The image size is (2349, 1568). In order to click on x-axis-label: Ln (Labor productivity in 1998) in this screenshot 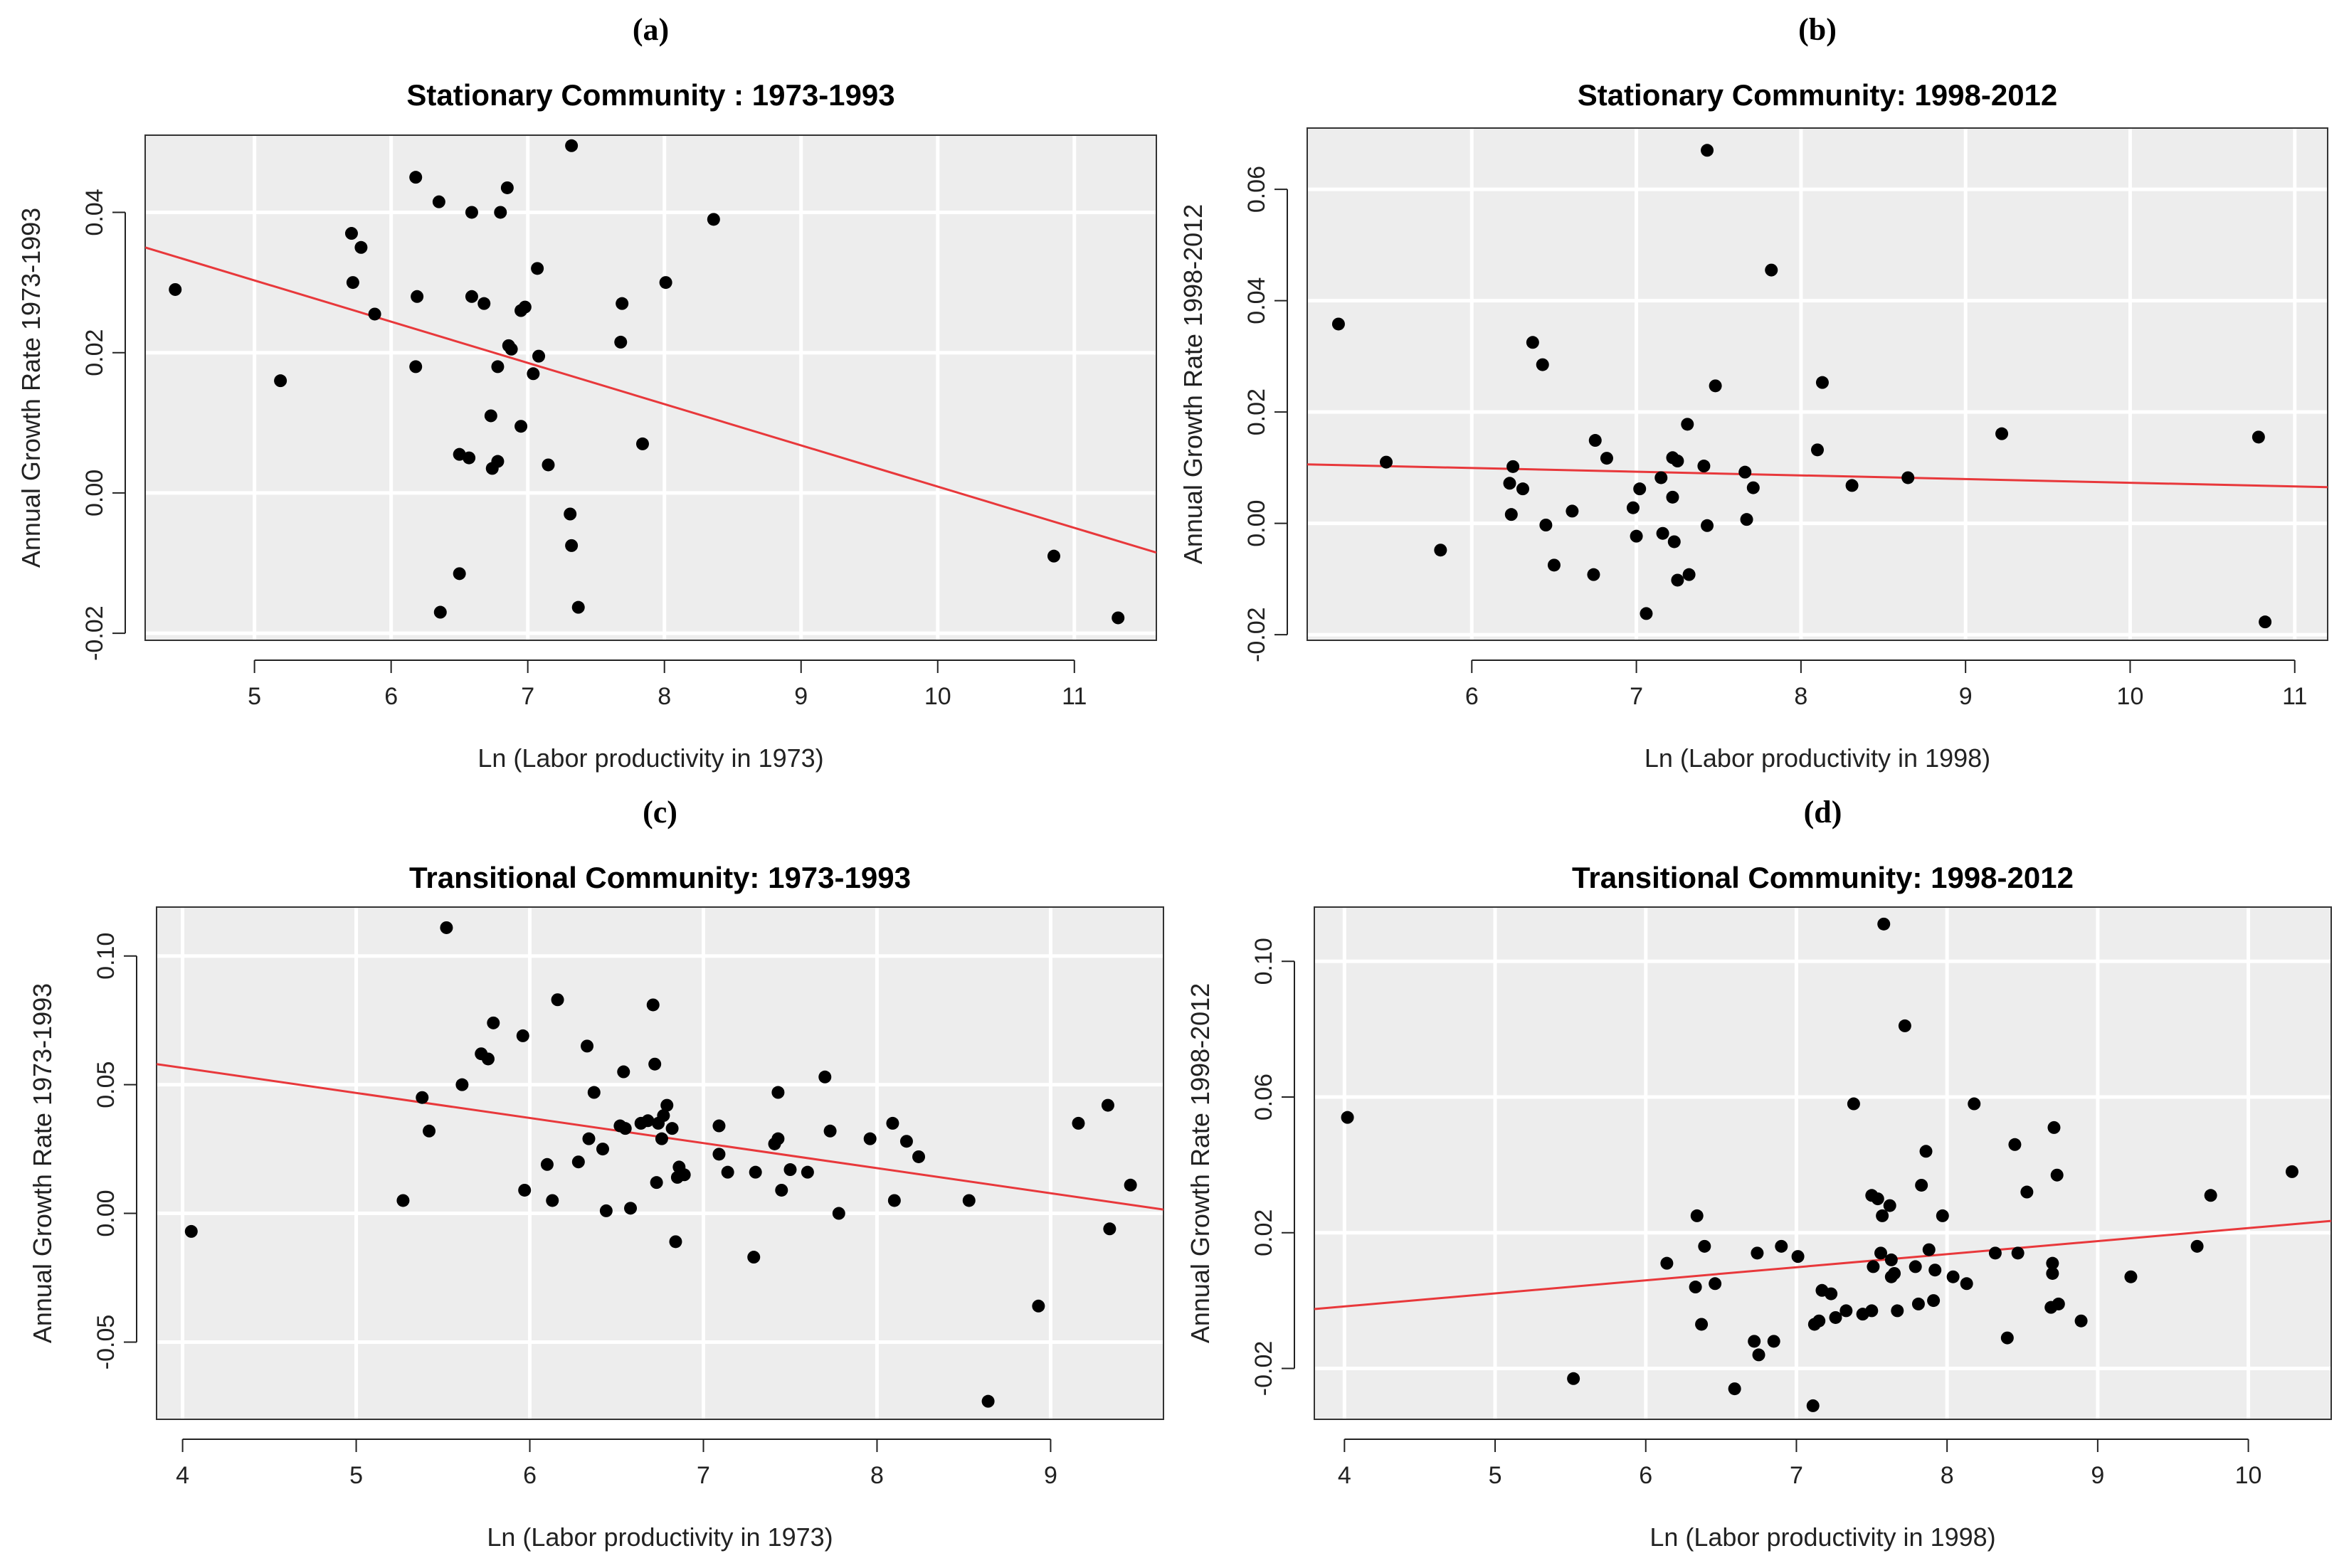, I will do `click(1822, 1537)`.